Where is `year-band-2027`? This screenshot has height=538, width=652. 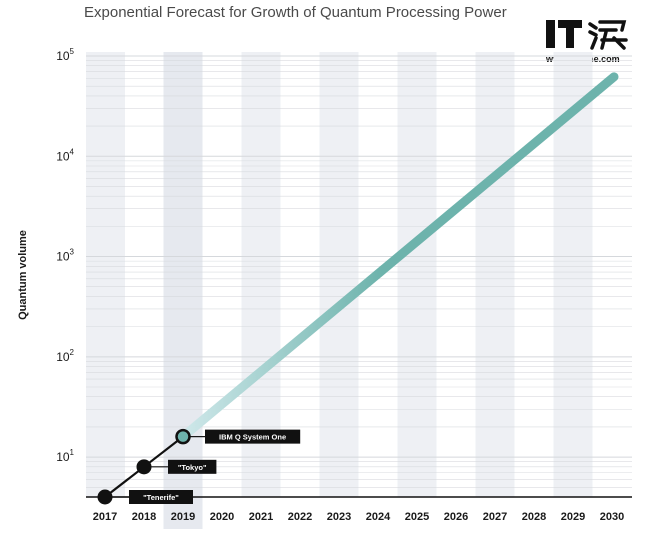 year-band-2027 is located at coordinates (495, 274).